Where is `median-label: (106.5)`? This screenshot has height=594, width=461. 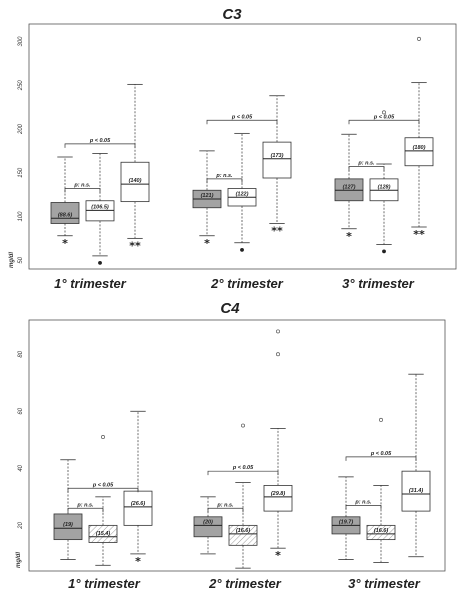
median-label: (106.5) is located at coordinates (100, 207).